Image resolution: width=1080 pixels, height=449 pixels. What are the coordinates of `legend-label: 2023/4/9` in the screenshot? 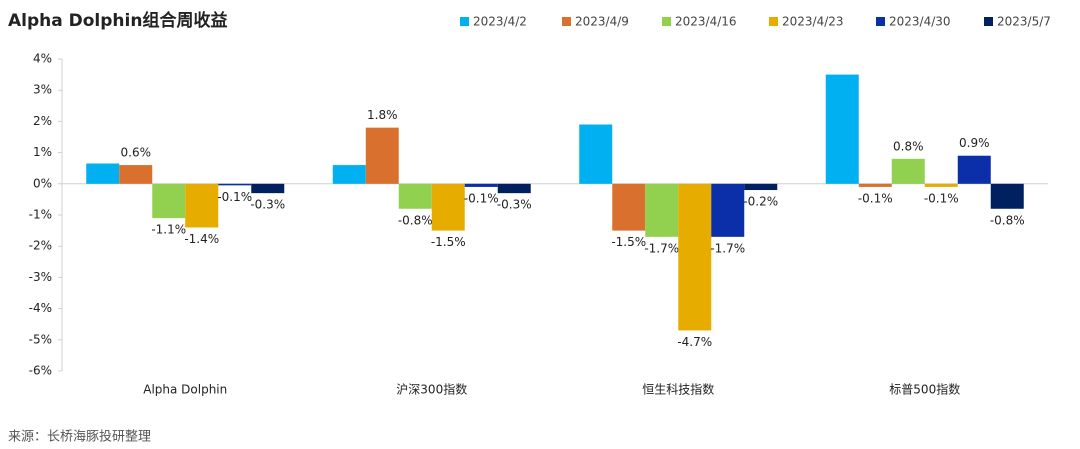 It's located at (602, 22).